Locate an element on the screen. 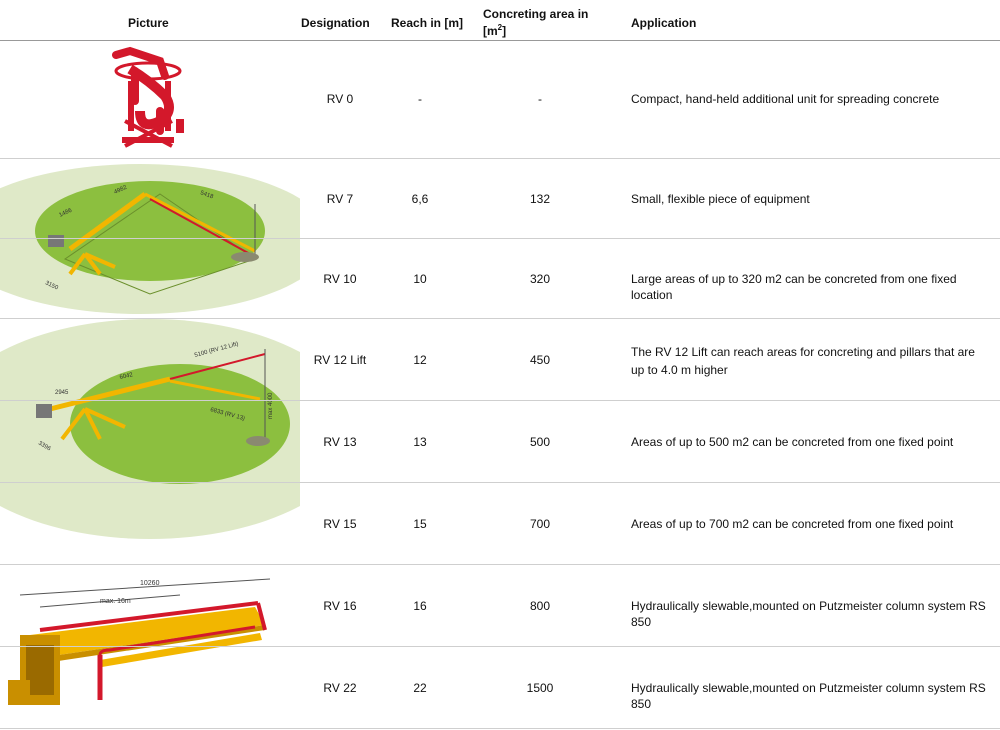 This screenshot has width=1000, height=730. designation-cell: RV 0 is located at coordinates (340, 99).